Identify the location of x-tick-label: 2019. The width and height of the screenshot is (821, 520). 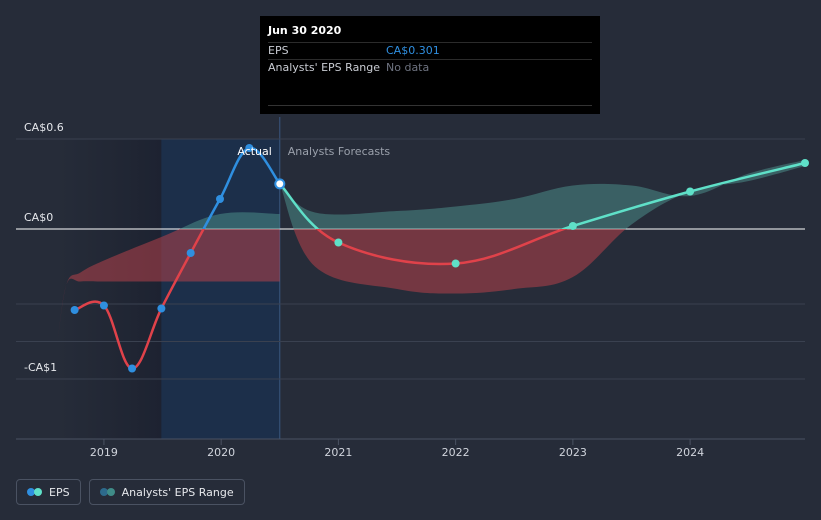
(104, 452).